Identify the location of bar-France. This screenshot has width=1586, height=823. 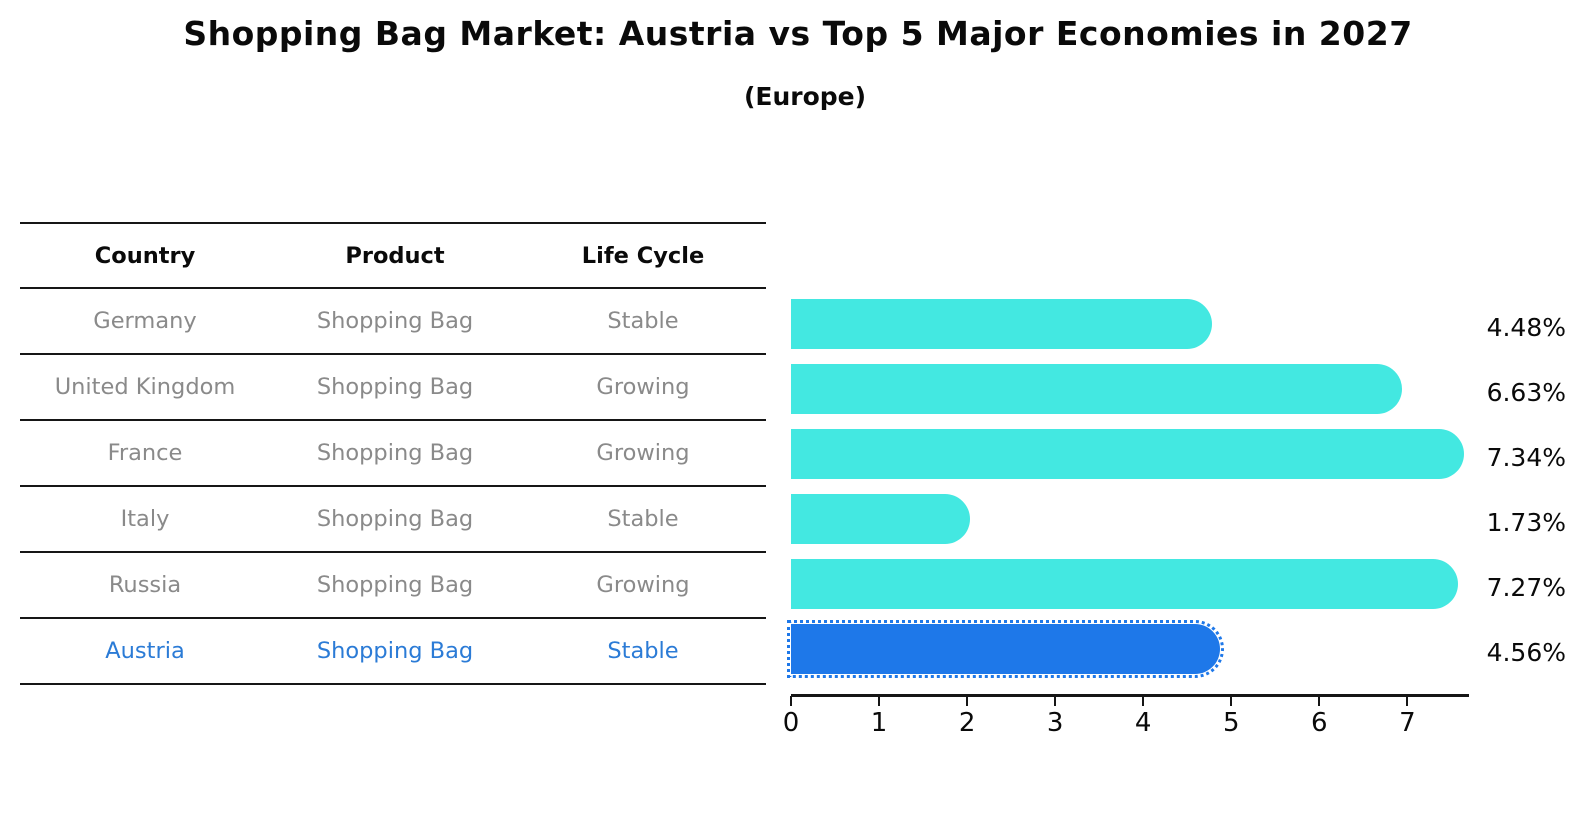
(1127, 453).